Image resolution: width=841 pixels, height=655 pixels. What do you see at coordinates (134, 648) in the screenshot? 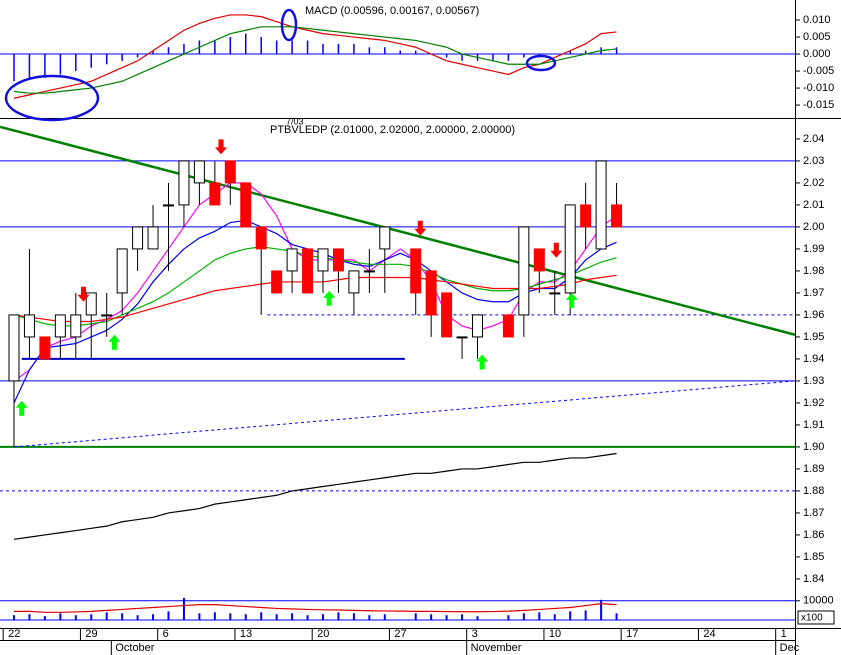
I see `month-label: October` at bounding box center [134, 648].